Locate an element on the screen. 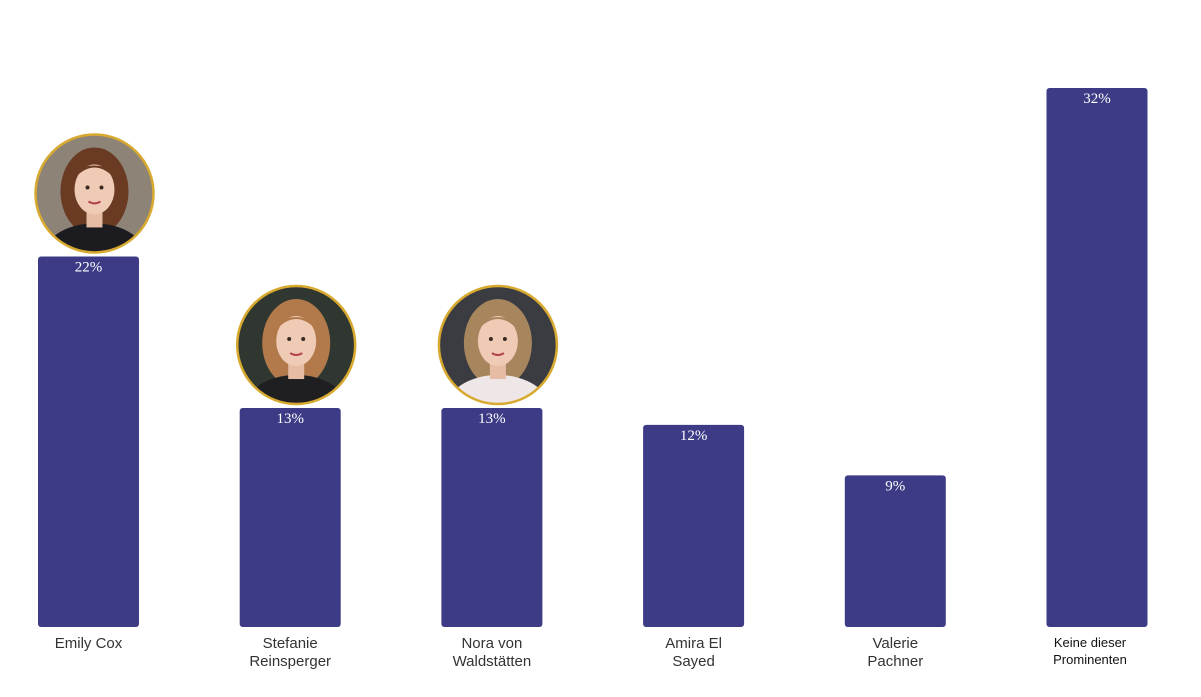  portrait-stefanie-reinsperger is located at coordinates (296, 345).